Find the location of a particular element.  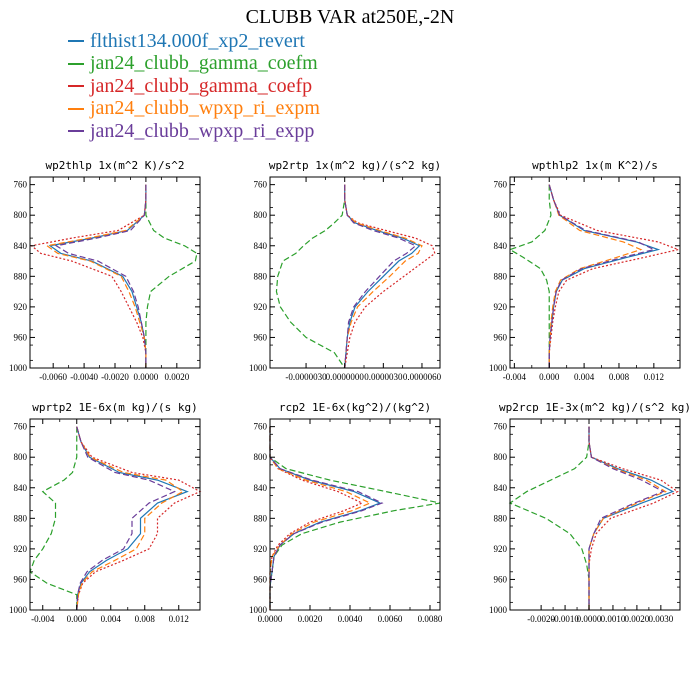

x-tick-label: 0.000 is located at coordinates (549, 377).